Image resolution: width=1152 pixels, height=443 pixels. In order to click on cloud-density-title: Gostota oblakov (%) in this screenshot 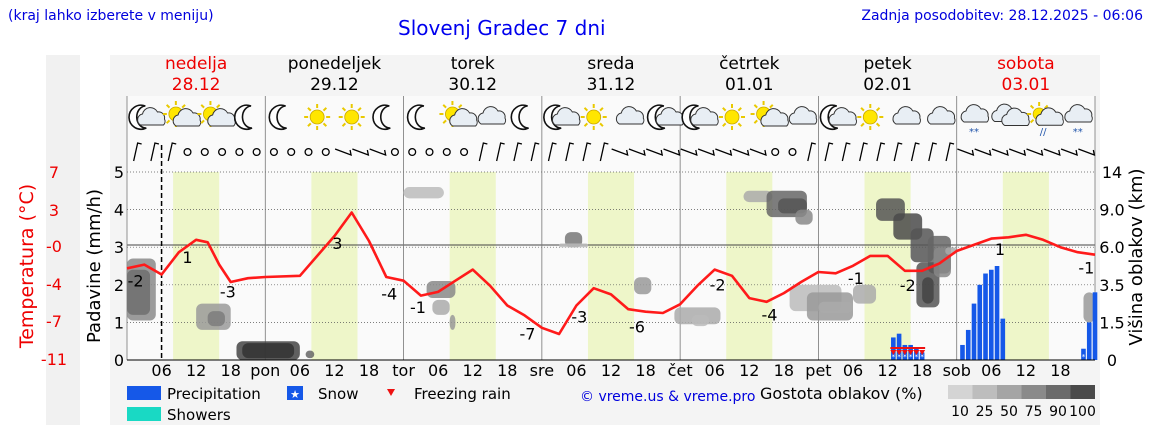, I will do `click(841, 393)`.